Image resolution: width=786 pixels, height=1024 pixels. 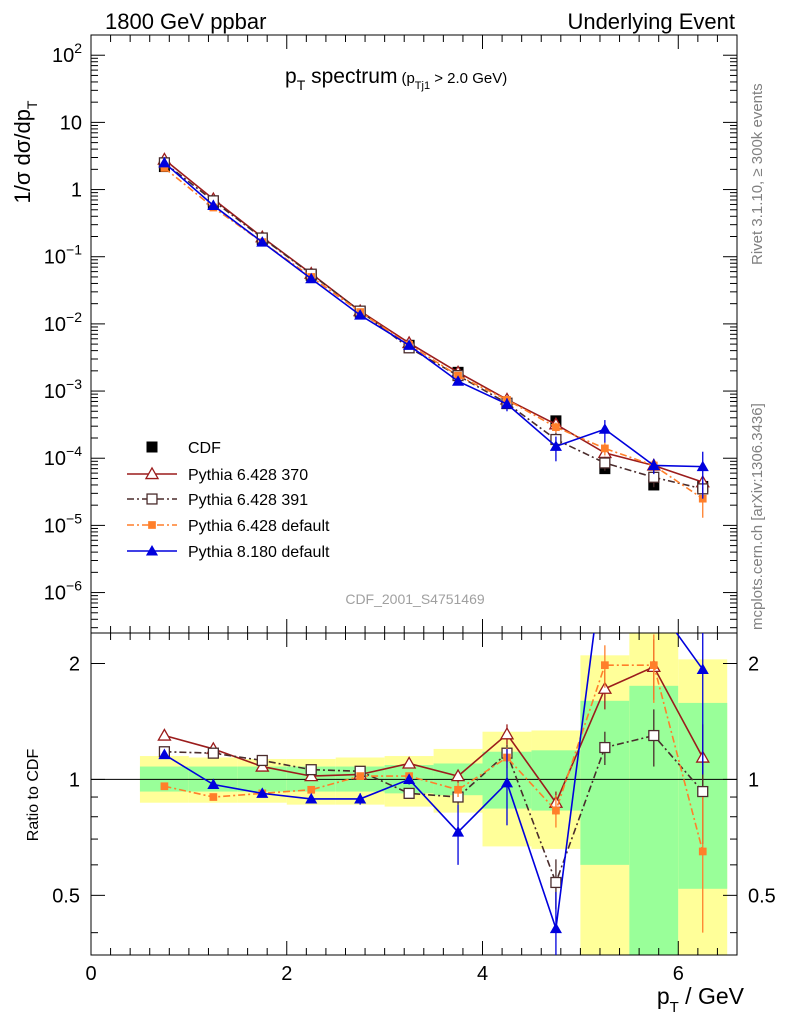 What do you see at coordinates (63, 322) in the screenshot?
I see `main-y-tick-label: 10⁻²` at bounding box center [63, 322].